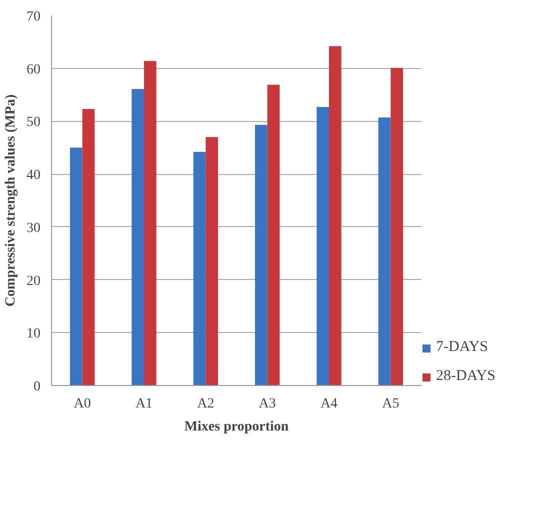  I want to click on y-tick-label: 10, so click(33, 334).